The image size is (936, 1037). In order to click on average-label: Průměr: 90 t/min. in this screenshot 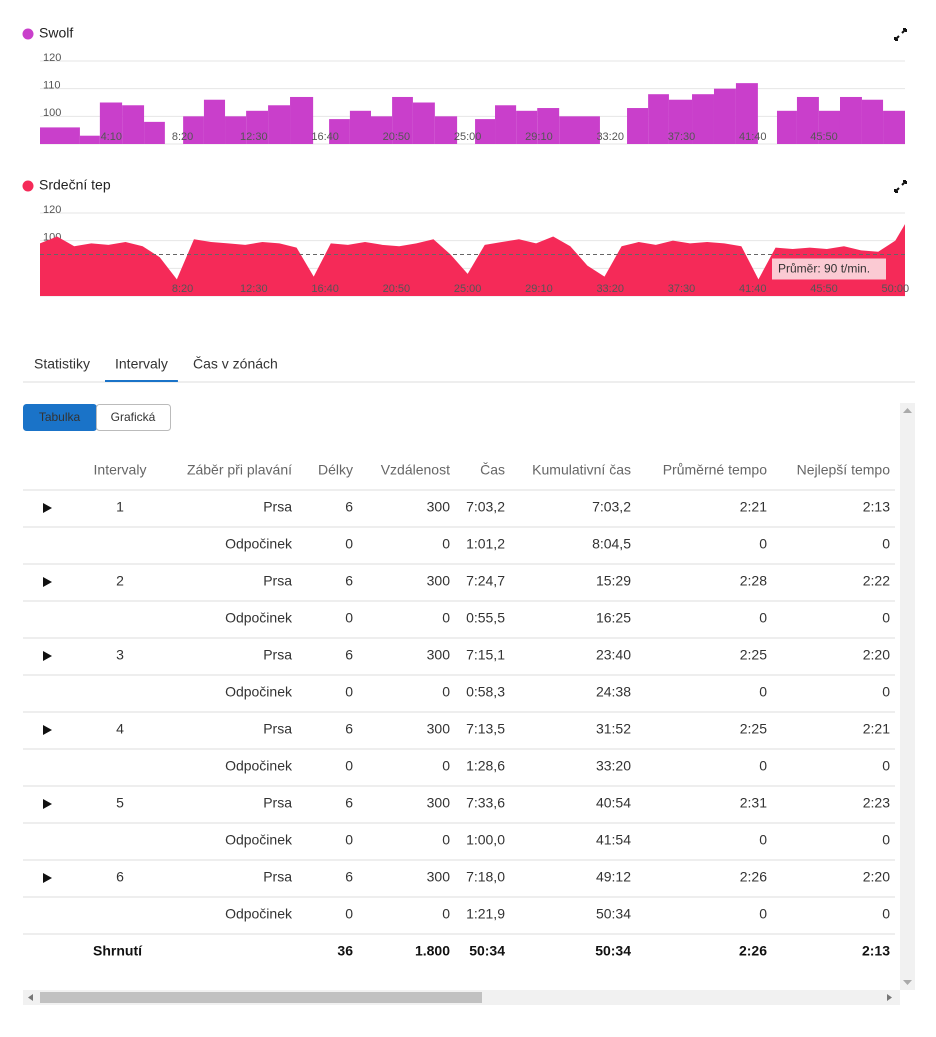, I will do `click(824, 269)`.